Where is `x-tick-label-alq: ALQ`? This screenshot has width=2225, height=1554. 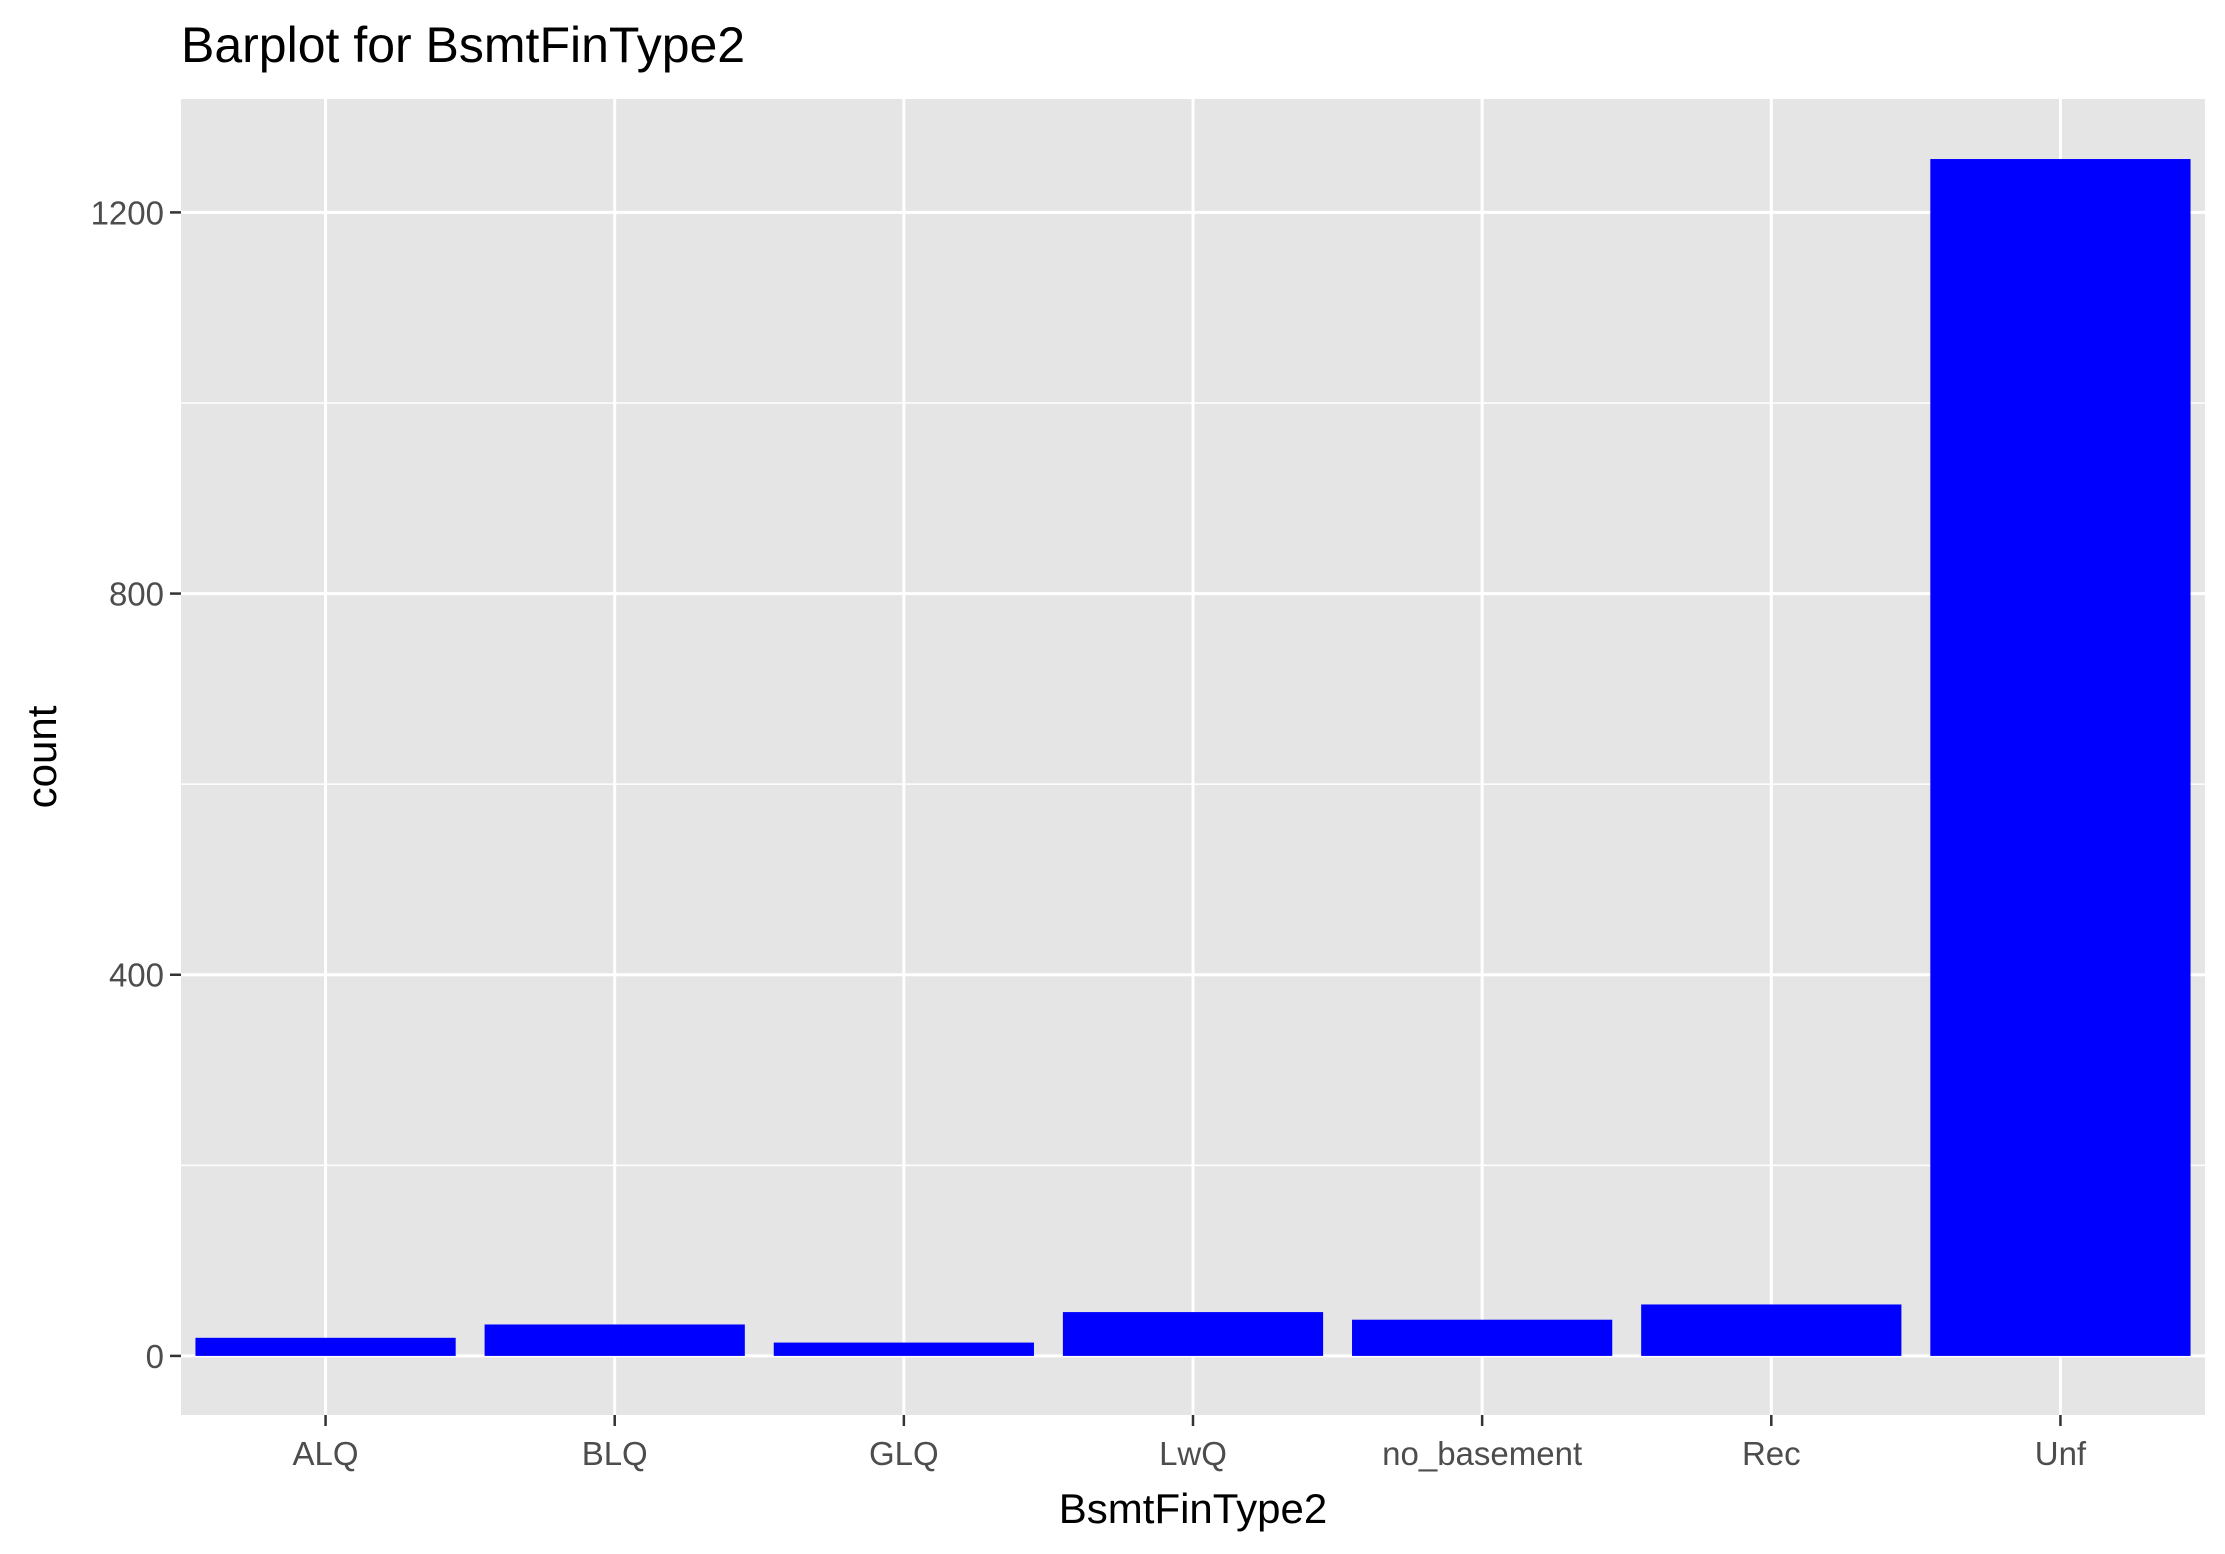 x-tick-label-alq: ALQ is located at coordinates (326, 1453).